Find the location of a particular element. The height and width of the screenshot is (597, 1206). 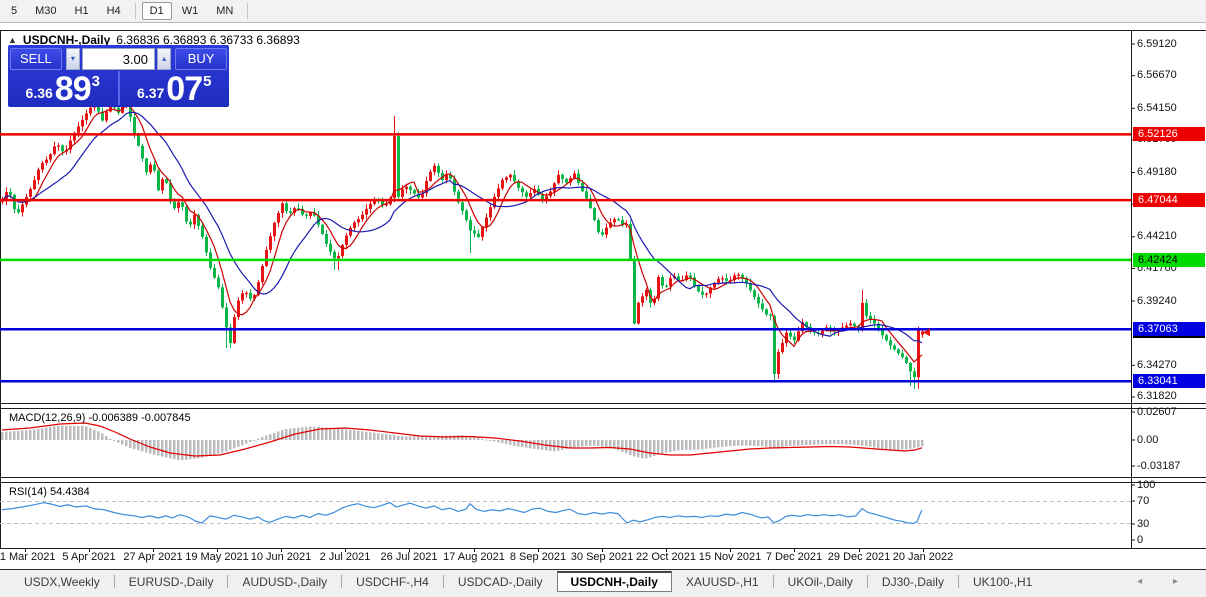

buy-button: BUY is located at coordinates (201, 59).